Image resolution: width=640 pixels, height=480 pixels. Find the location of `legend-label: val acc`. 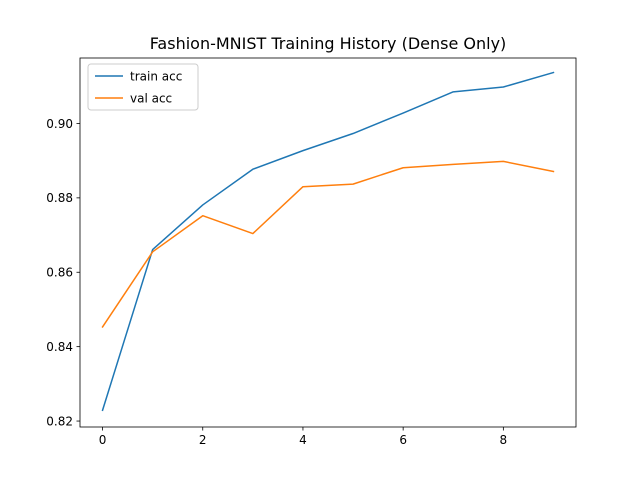

legend-label: val acc is located at coordinates (151, 99).